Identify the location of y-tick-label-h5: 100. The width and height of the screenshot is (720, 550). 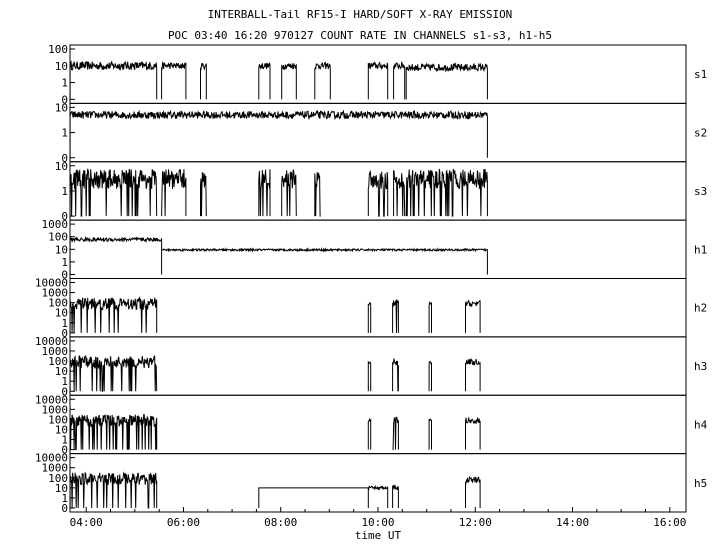
(58, 478).